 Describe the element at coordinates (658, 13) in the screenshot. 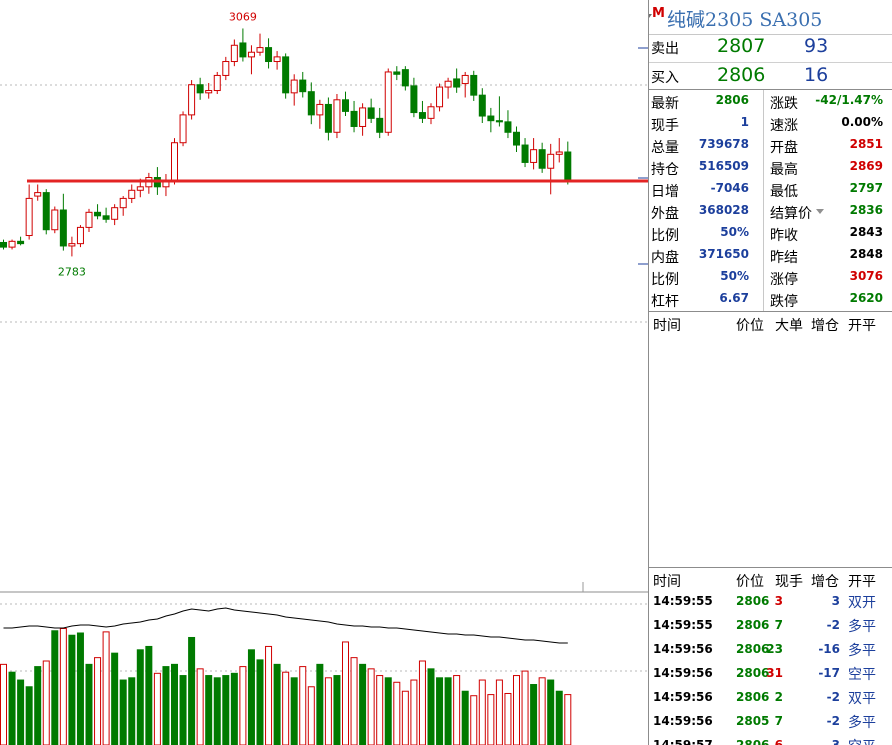

I see `market-badge: M` at that location.